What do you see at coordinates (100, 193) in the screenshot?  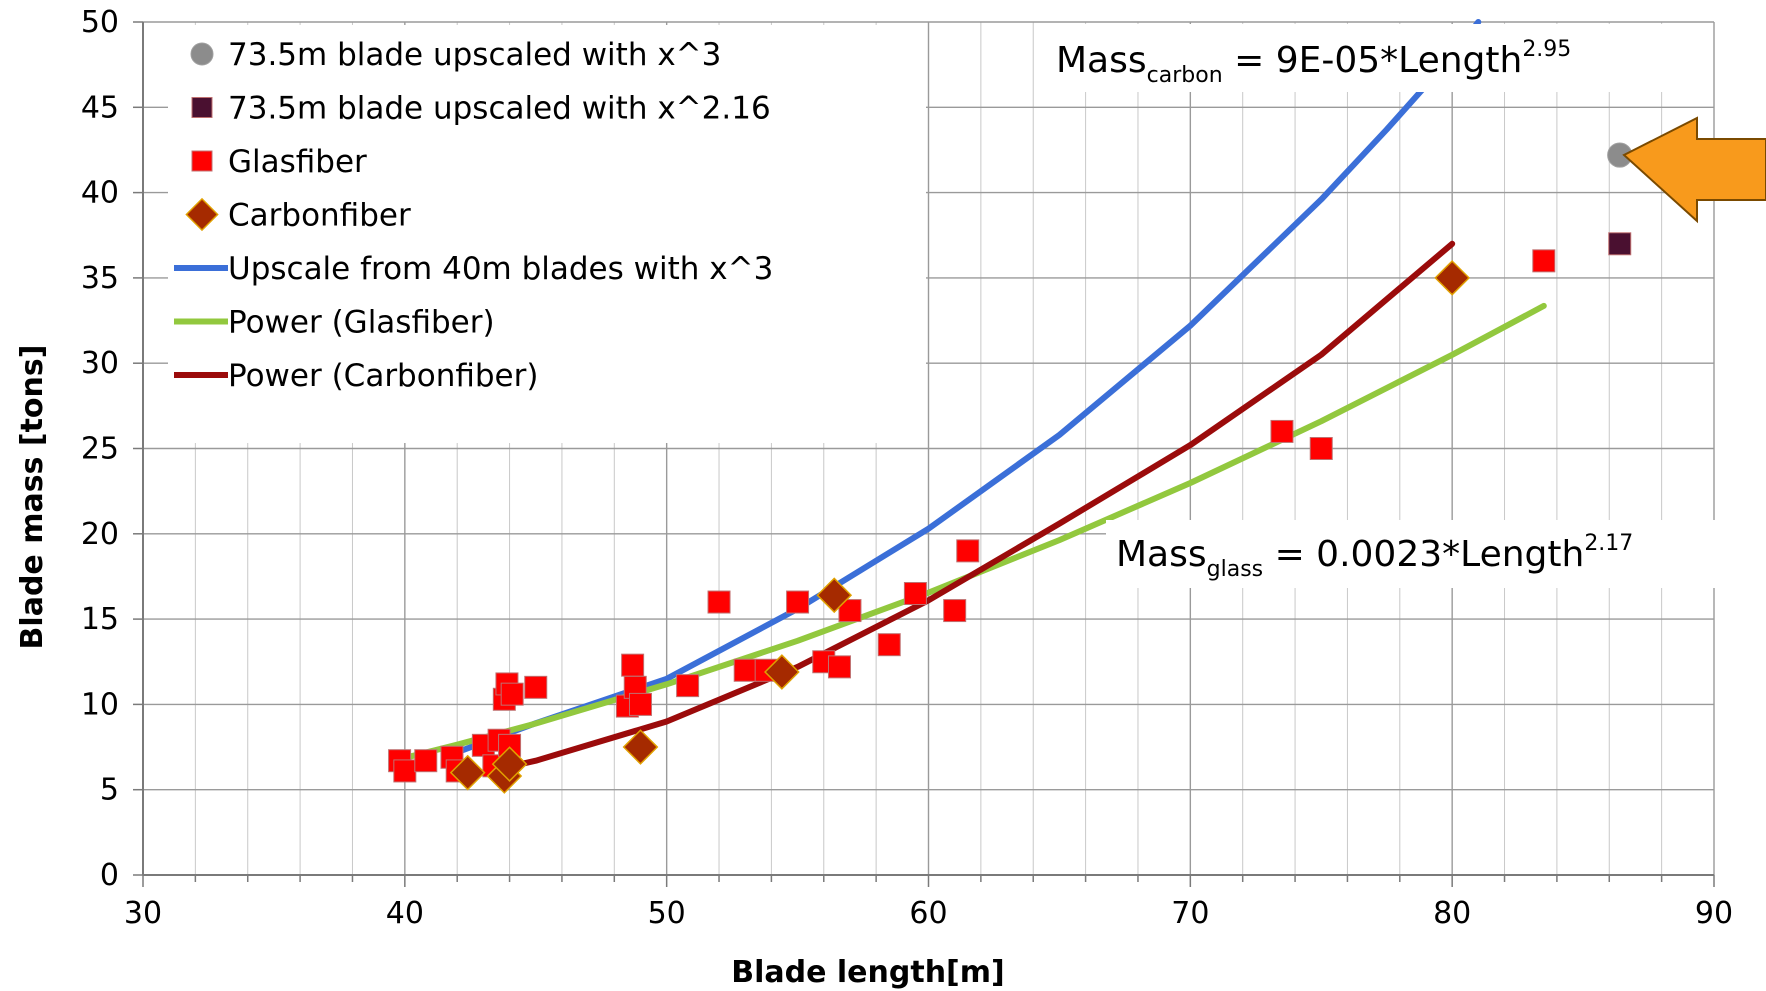 I see `y-tick-label: 40` at bounding box center [100, 193].